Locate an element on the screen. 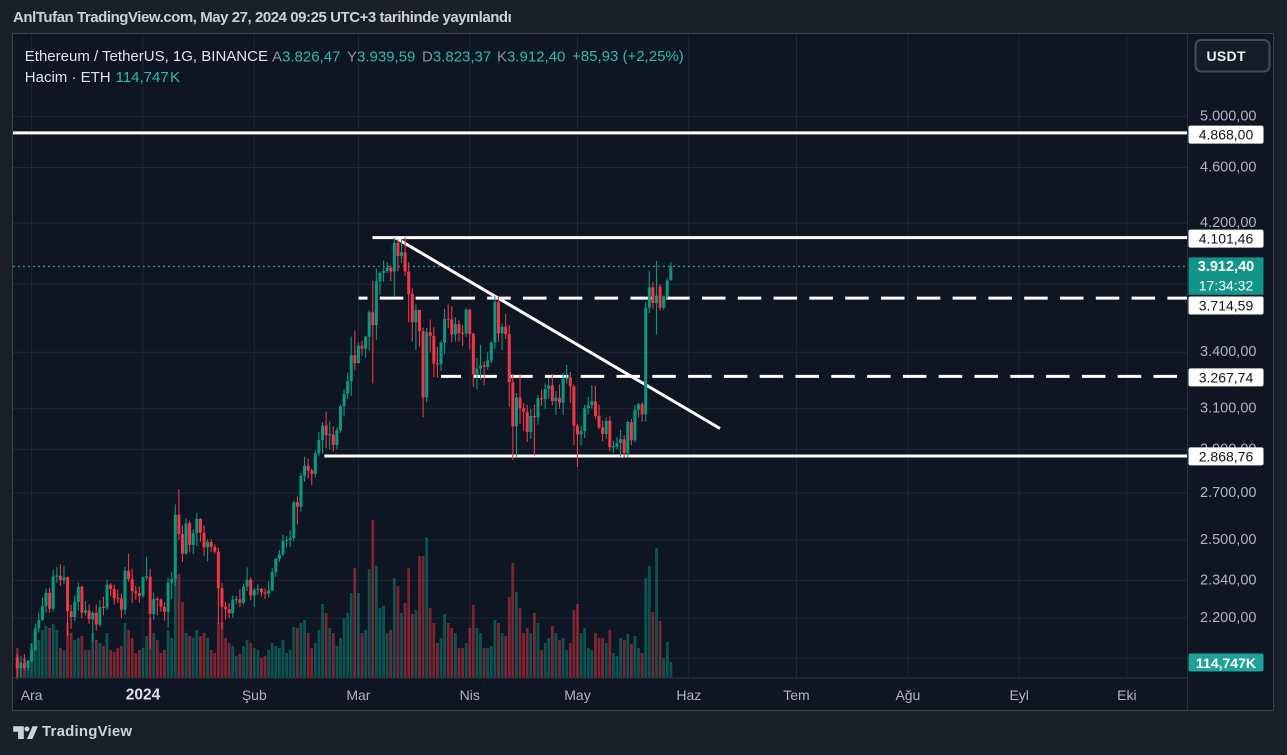 Image resolution: width=1287 pixels, height=755 pixels. svg-text: Y3.939,59 is located at coordinates (381, 56).